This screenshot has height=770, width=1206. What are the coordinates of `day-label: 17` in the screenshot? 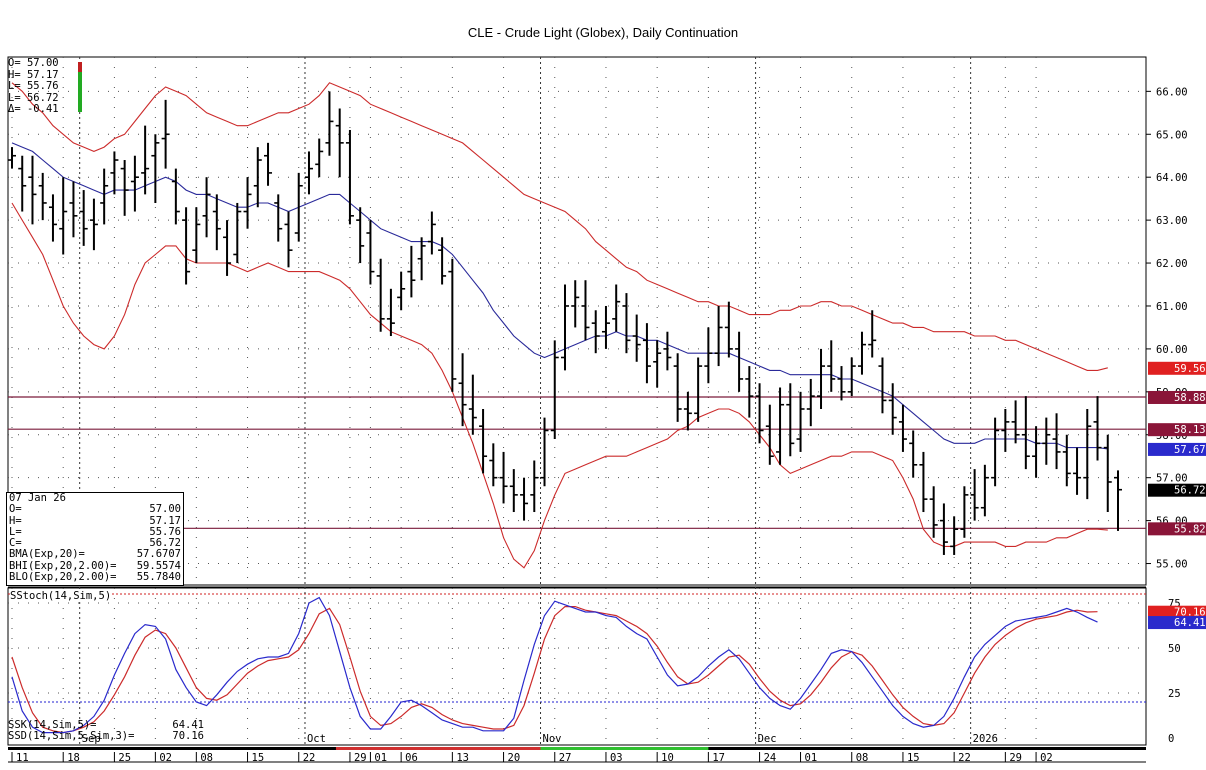 It's located at (718, 758).